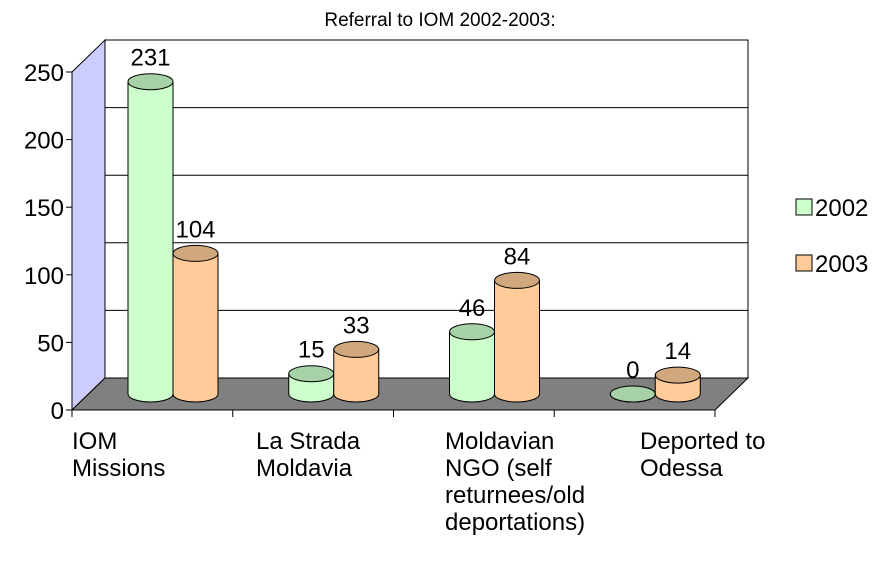 This screenshot has width=893, height=574. What do you see at coordinates (632, 370) in the screenshot?
I see `data-label: 0` at bounding box center [632, 370].